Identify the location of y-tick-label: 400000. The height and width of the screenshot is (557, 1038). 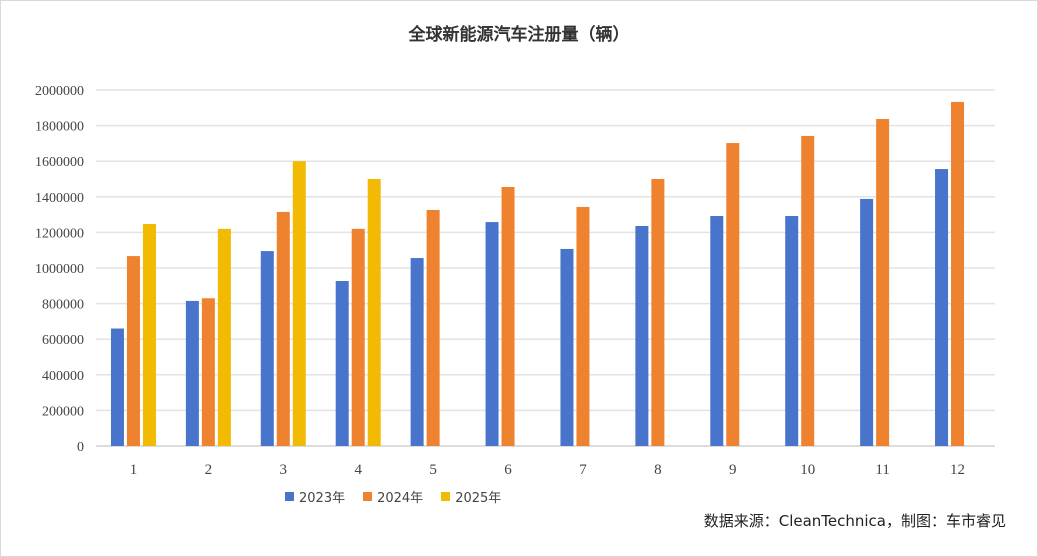
(63, 376).